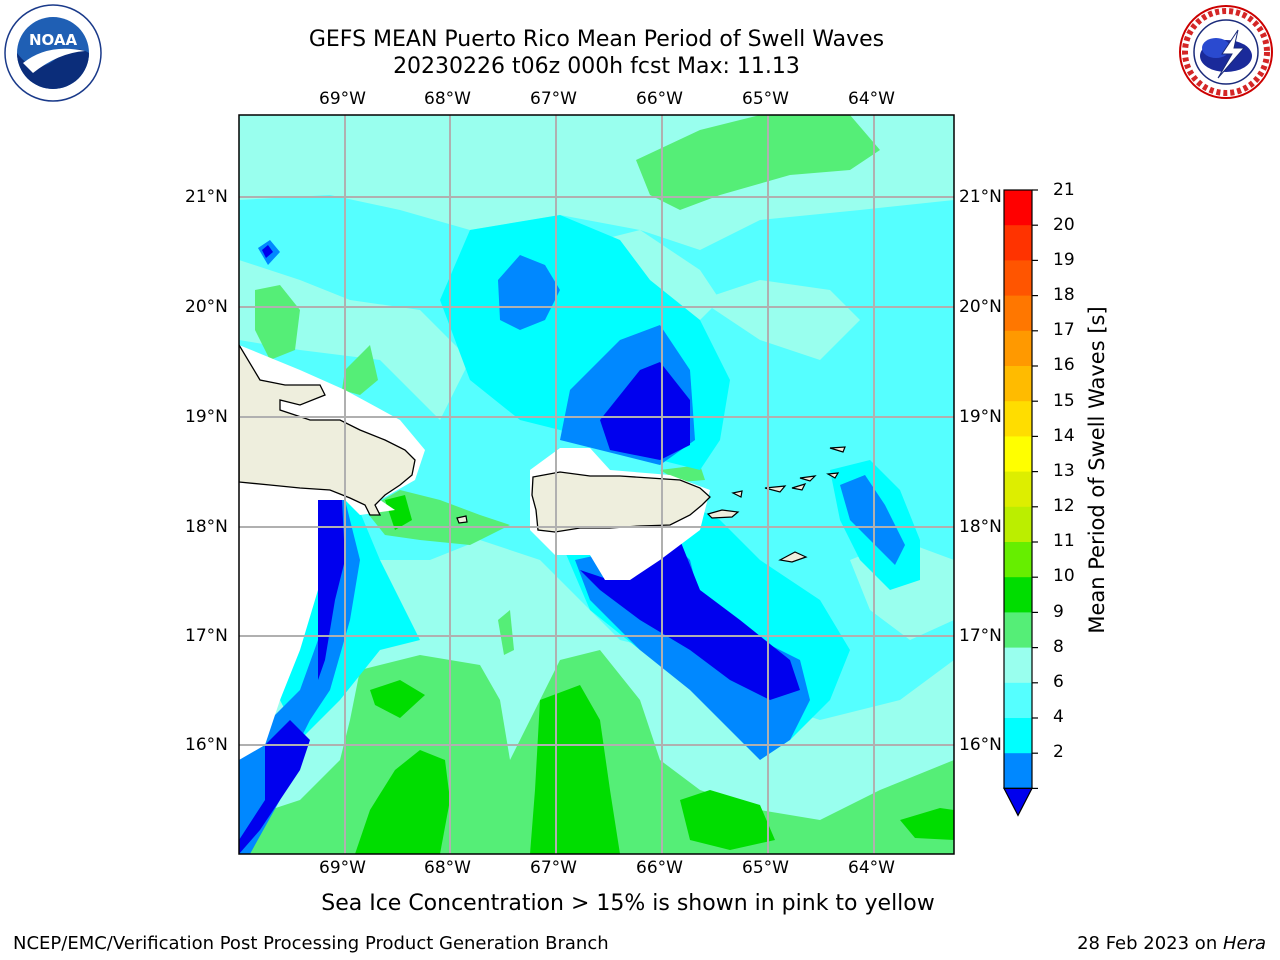  Describe the element at coordinates (1064, 506) in the screenshot. I see `colorbar-tick-label: 12` at that location.